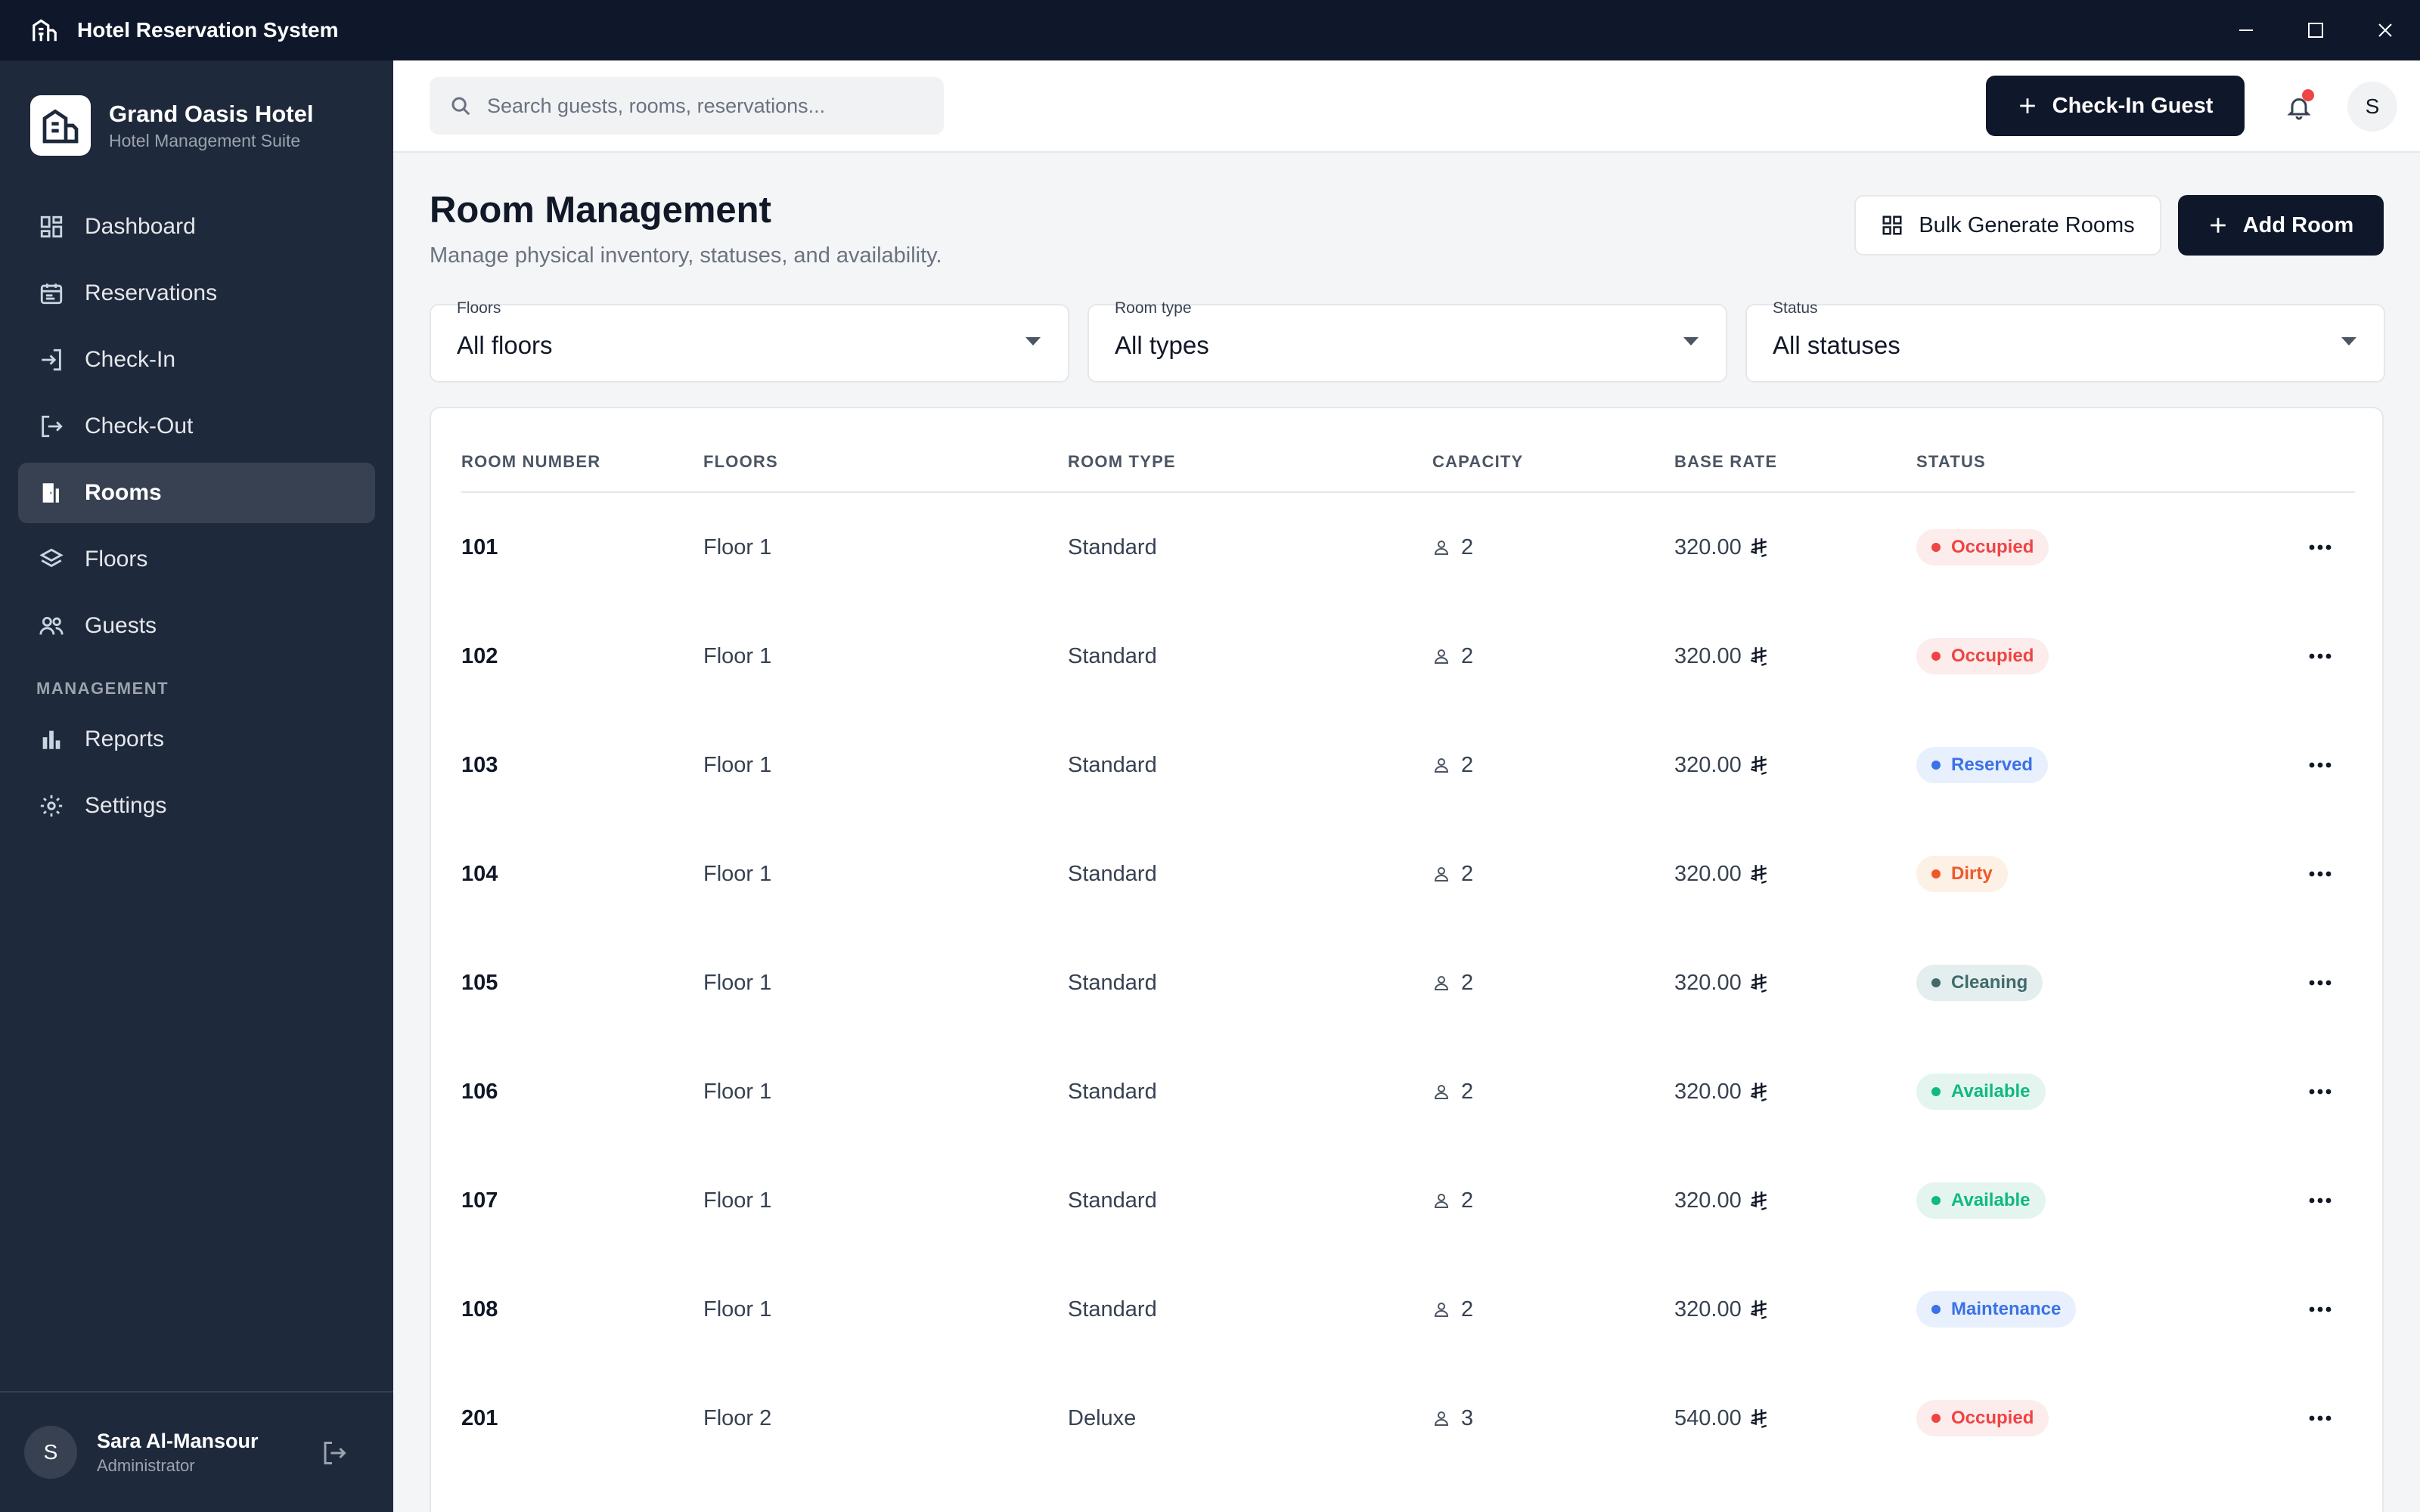  I want to click on room-type-filter-label: Room type, so click(1153, 308).